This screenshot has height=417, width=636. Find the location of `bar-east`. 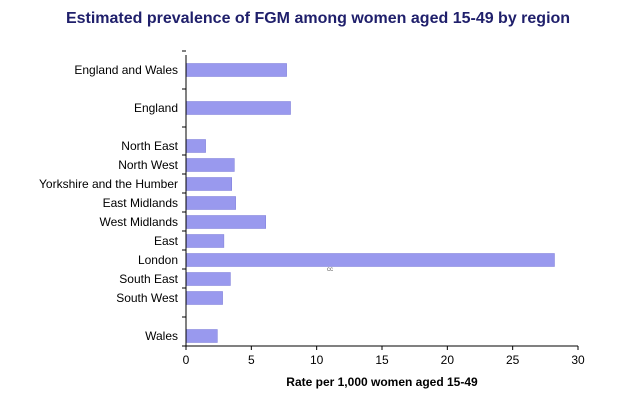

bar-east is located at coordinates (205, 241).